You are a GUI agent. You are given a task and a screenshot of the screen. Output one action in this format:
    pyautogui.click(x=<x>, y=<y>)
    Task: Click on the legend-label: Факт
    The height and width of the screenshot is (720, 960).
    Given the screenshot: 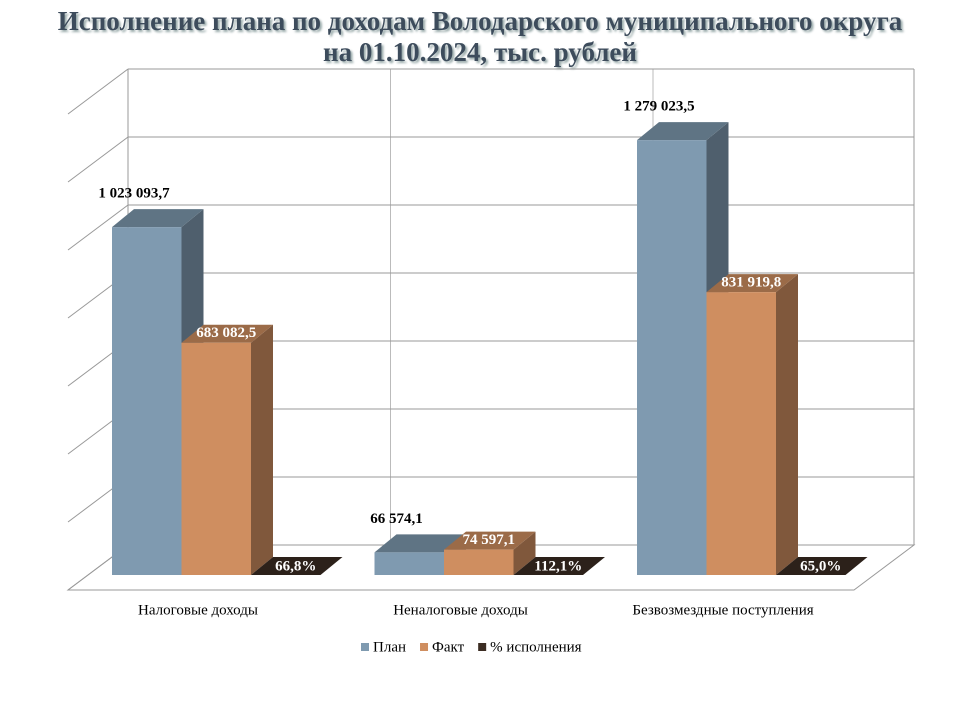 What is the action you would take?
    pyautogui.click(x=448, y=647)
    